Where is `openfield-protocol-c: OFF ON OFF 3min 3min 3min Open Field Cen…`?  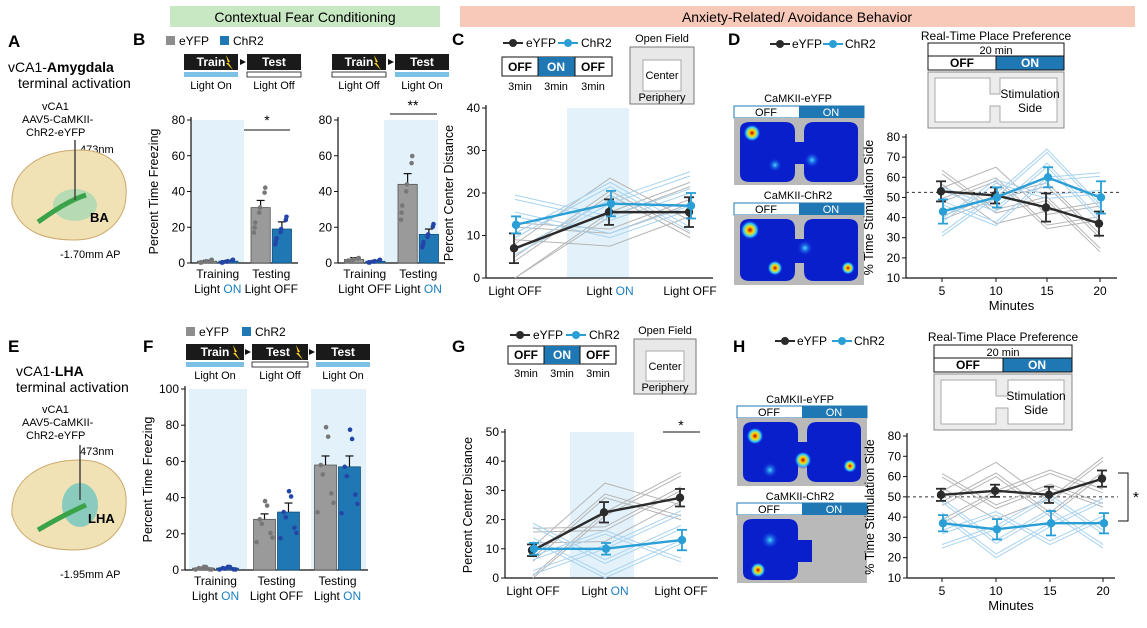 openfield-protocol-c: OFF ON OFF 3min 3min 3min Open Field Cen… is located at coordinates (598, 69).